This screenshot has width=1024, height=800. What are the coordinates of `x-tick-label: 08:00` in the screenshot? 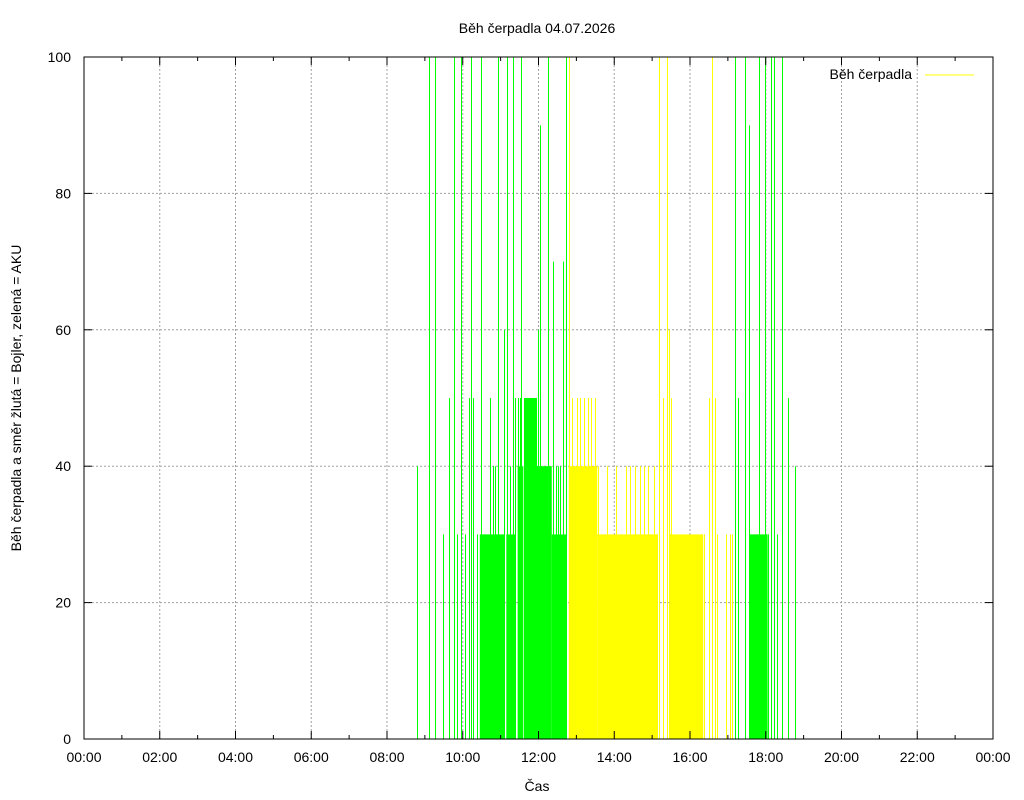 It's located at (386, 757).